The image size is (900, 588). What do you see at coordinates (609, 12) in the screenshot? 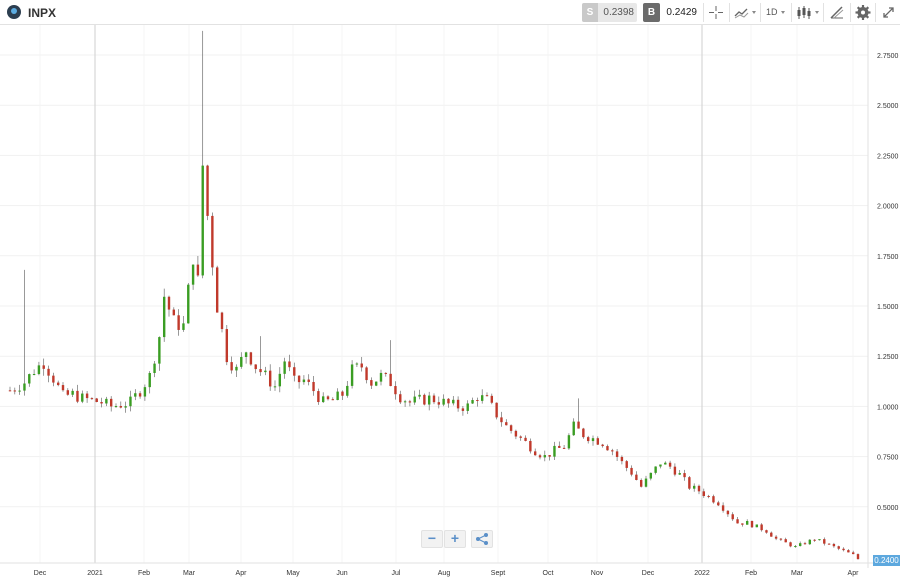
I see `sell-price-button: S 0.2398` at bounding box center [609, 12].